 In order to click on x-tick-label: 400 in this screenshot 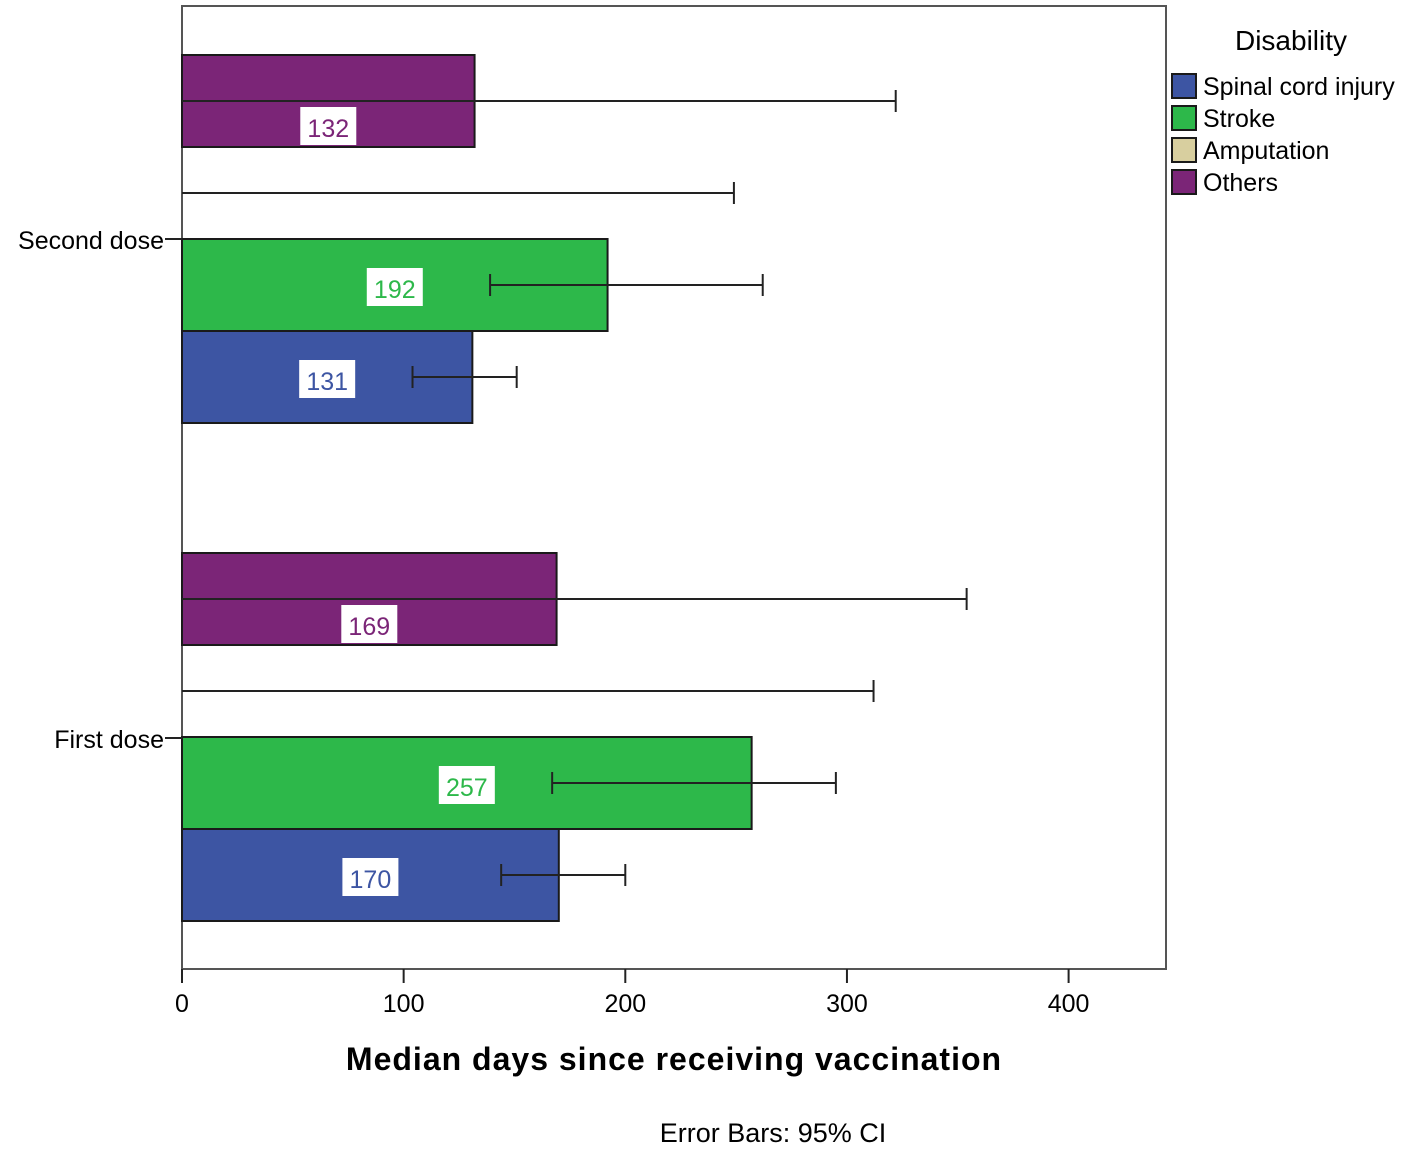, I will do `click(1069, 1004)`.